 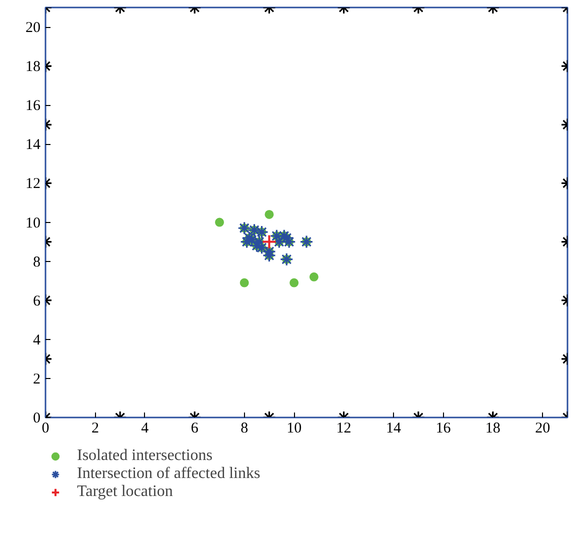 What do you see at coordinates (36, 418) in the screenshot?
I see `y-tick-label: 0` at bounding box center [36, 418].